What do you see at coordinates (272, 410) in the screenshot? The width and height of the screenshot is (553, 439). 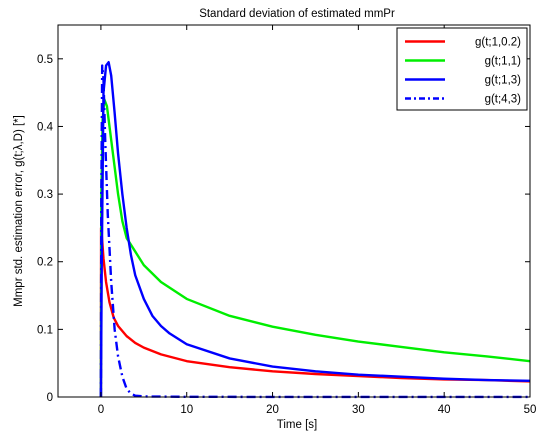 I see `x-tick-label: 20` at bounding box center [272, 410].